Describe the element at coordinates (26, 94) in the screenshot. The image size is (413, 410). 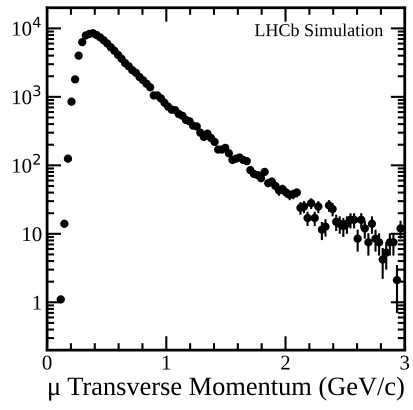
I see `y-tick-label: 10$^{3}$` at that location.